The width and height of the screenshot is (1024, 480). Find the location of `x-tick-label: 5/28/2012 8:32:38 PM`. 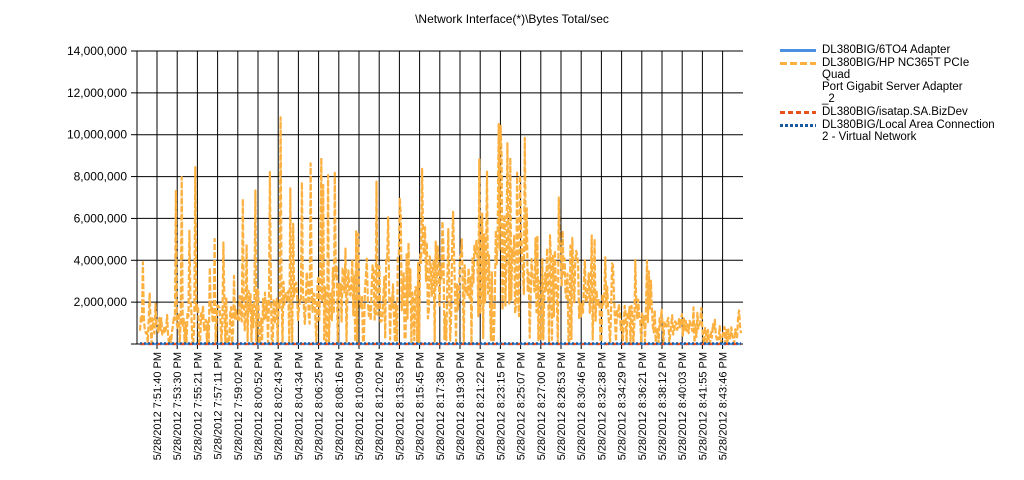

x-tick-label: 5/28/2012 8:32:38 PM is located at coordinates (602, 406).